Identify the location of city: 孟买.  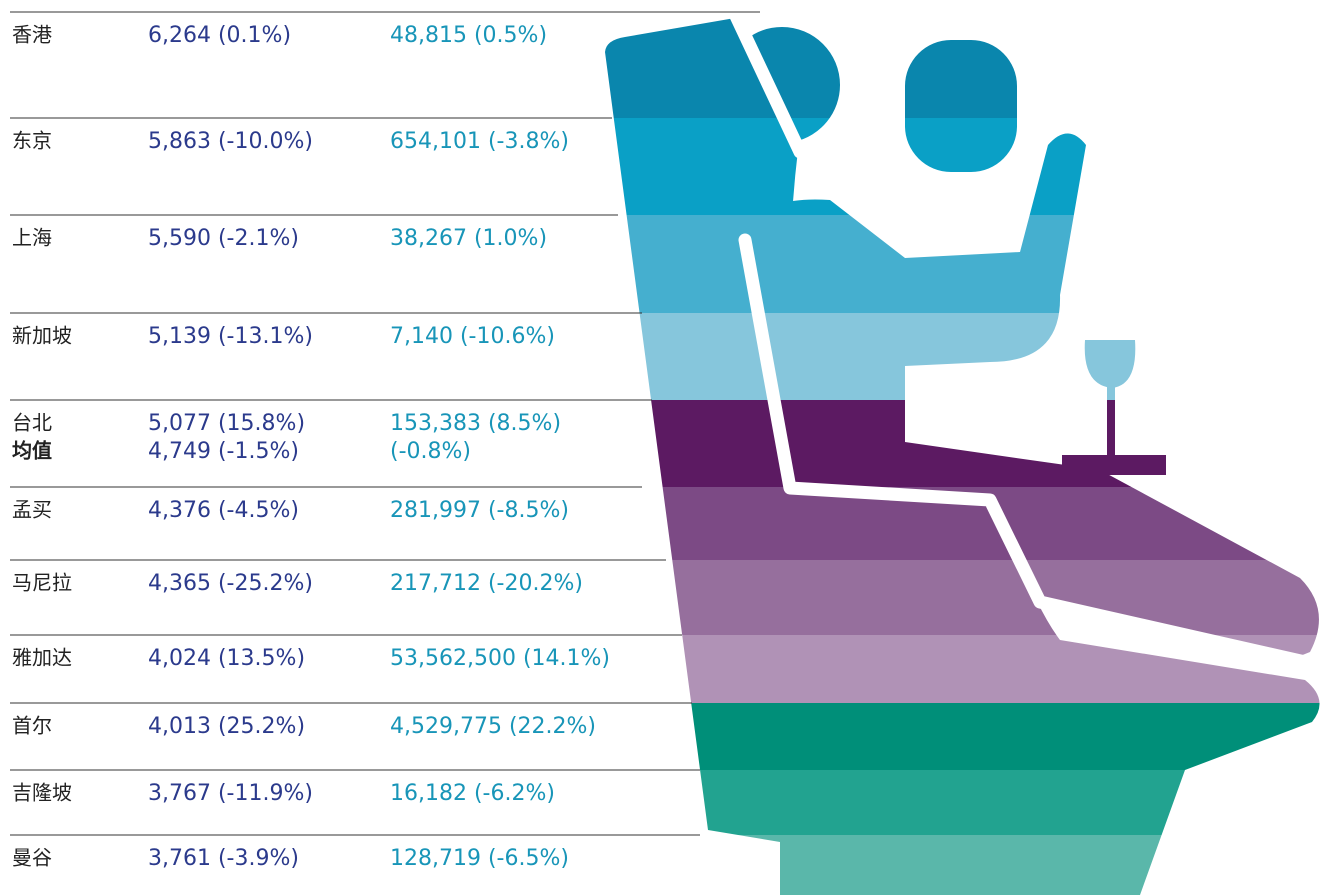
(32, 510).